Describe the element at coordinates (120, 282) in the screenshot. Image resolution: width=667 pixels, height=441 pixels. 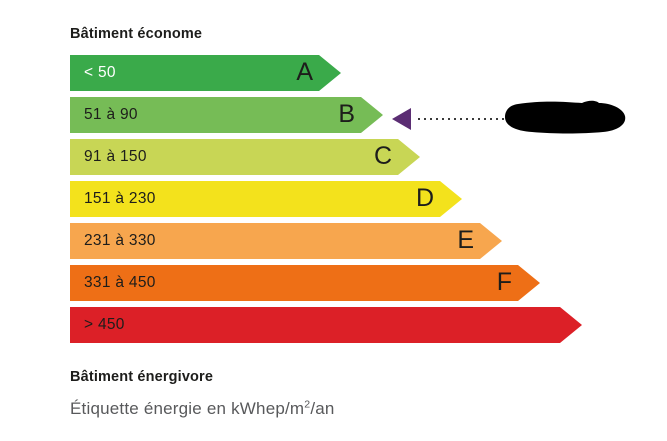
I see `band-range-f: 331 à 450` at that location.